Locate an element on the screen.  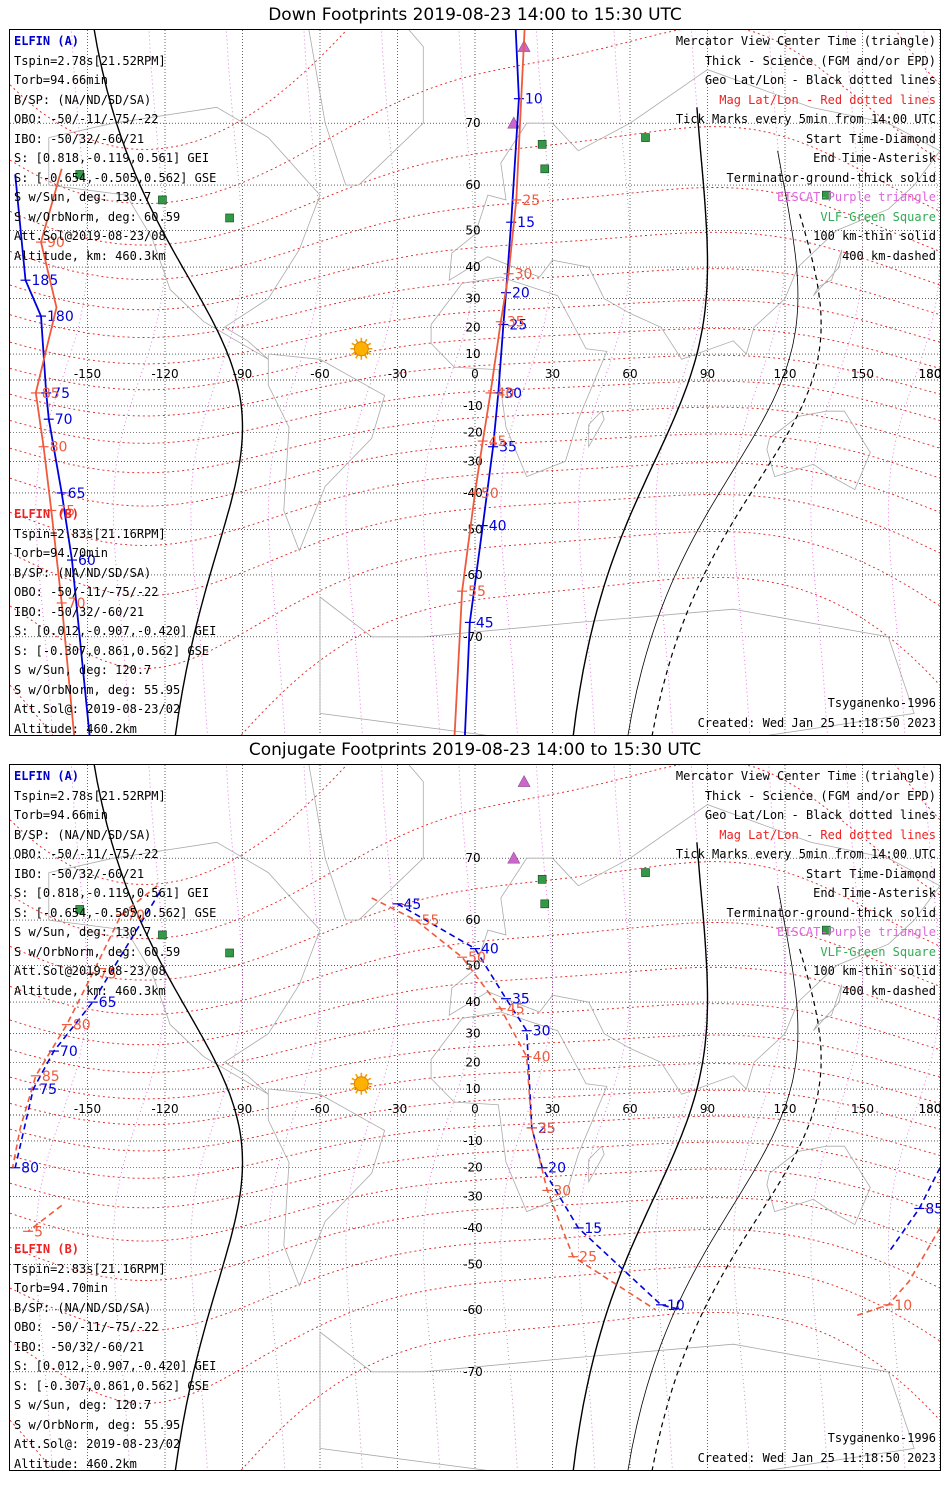
elfin-a-line: Torb=94.66min is located at coordinates (61, 80).